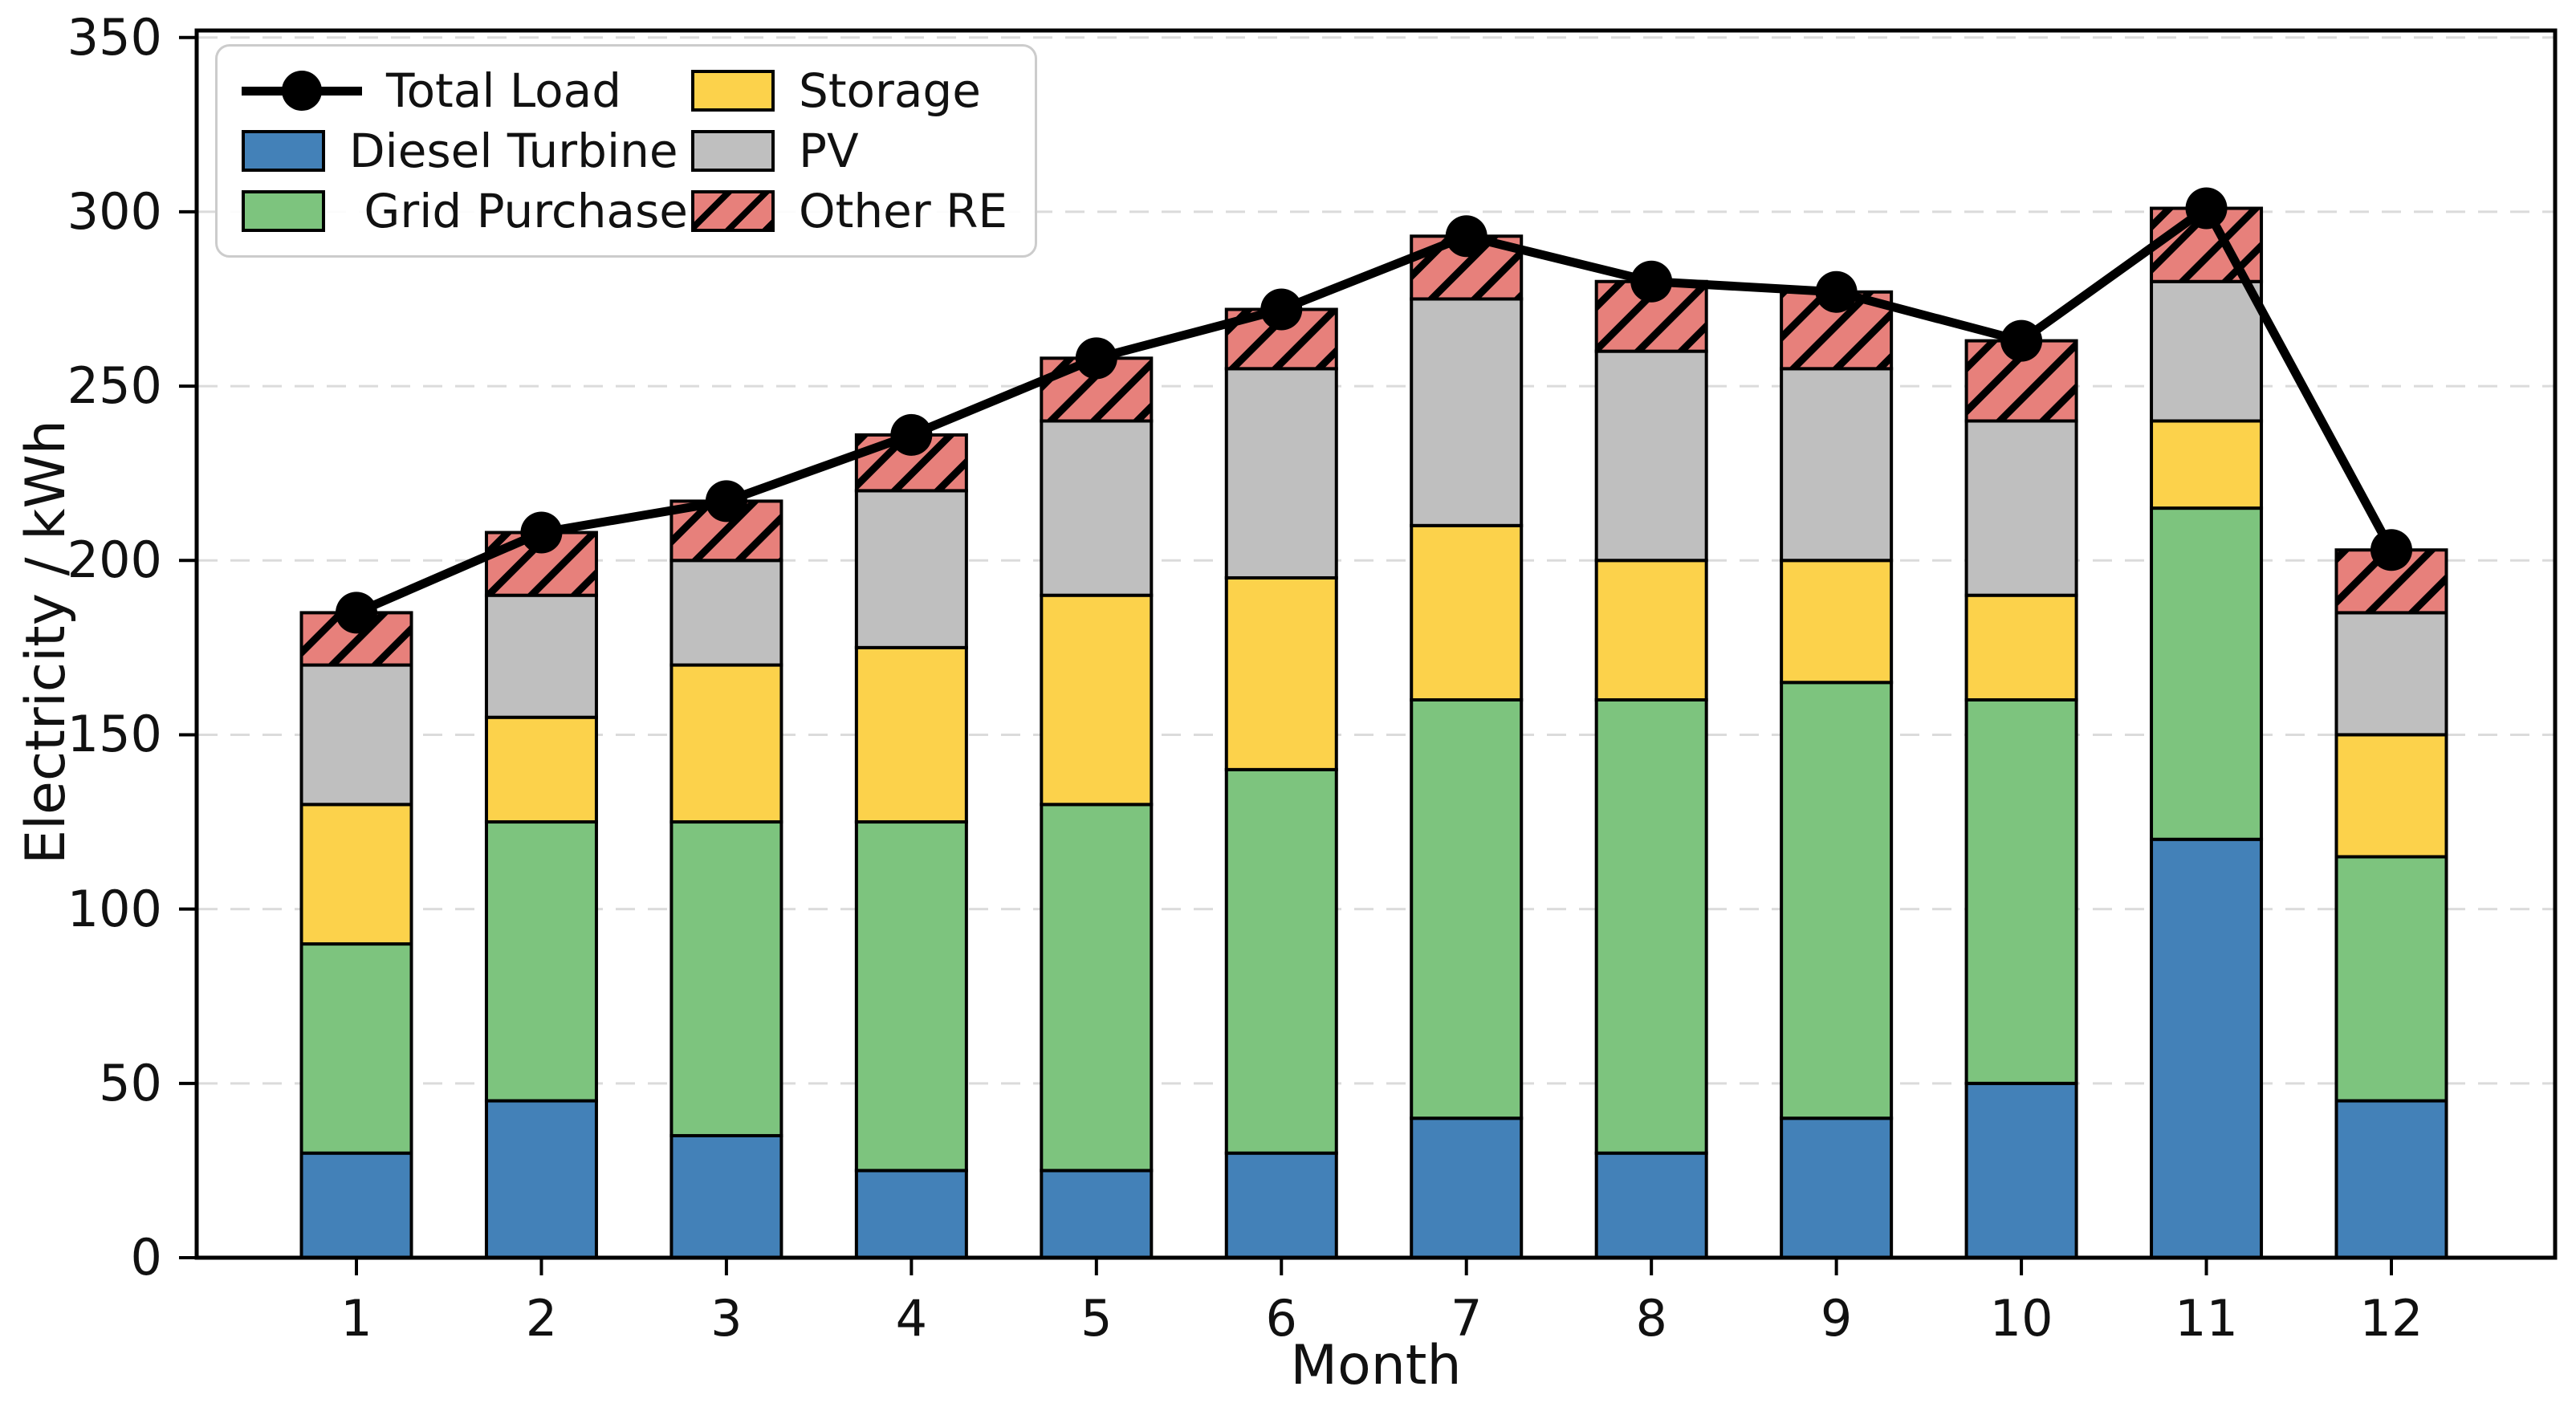 This screenshot has height=1411, width=2576. What do you see at coordinates (46, 642) in the screenshot?
I see `y-axis-title: Electricity / kWh` at bounding box center [46, 642].